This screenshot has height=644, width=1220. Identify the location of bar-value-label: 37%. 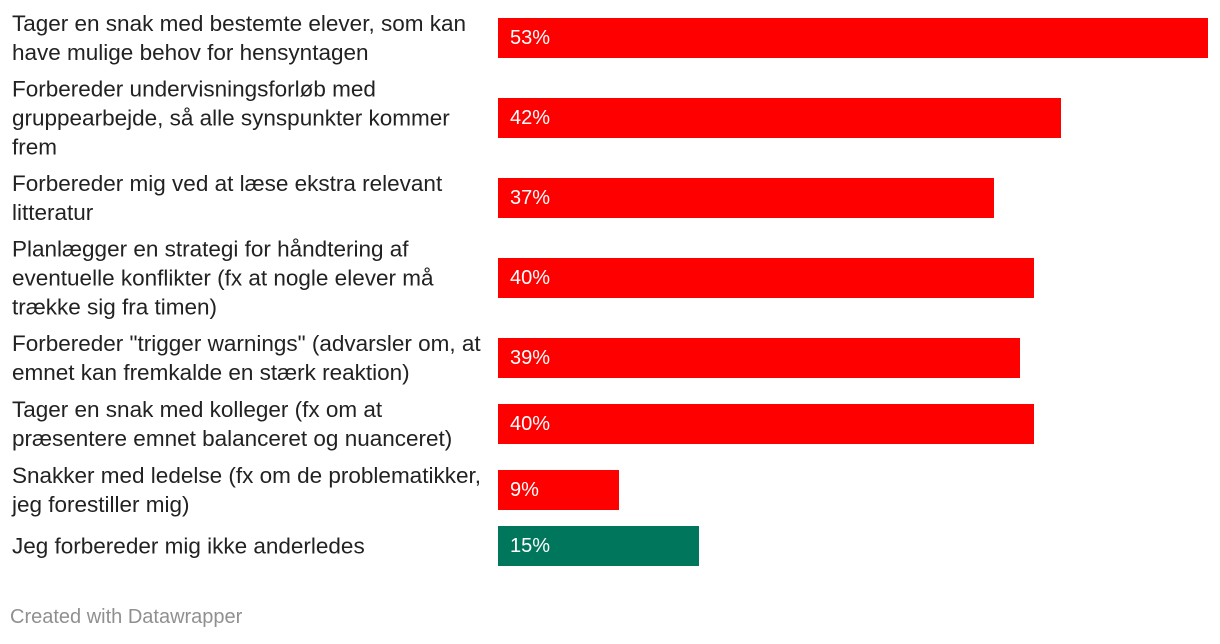
(530, 198).